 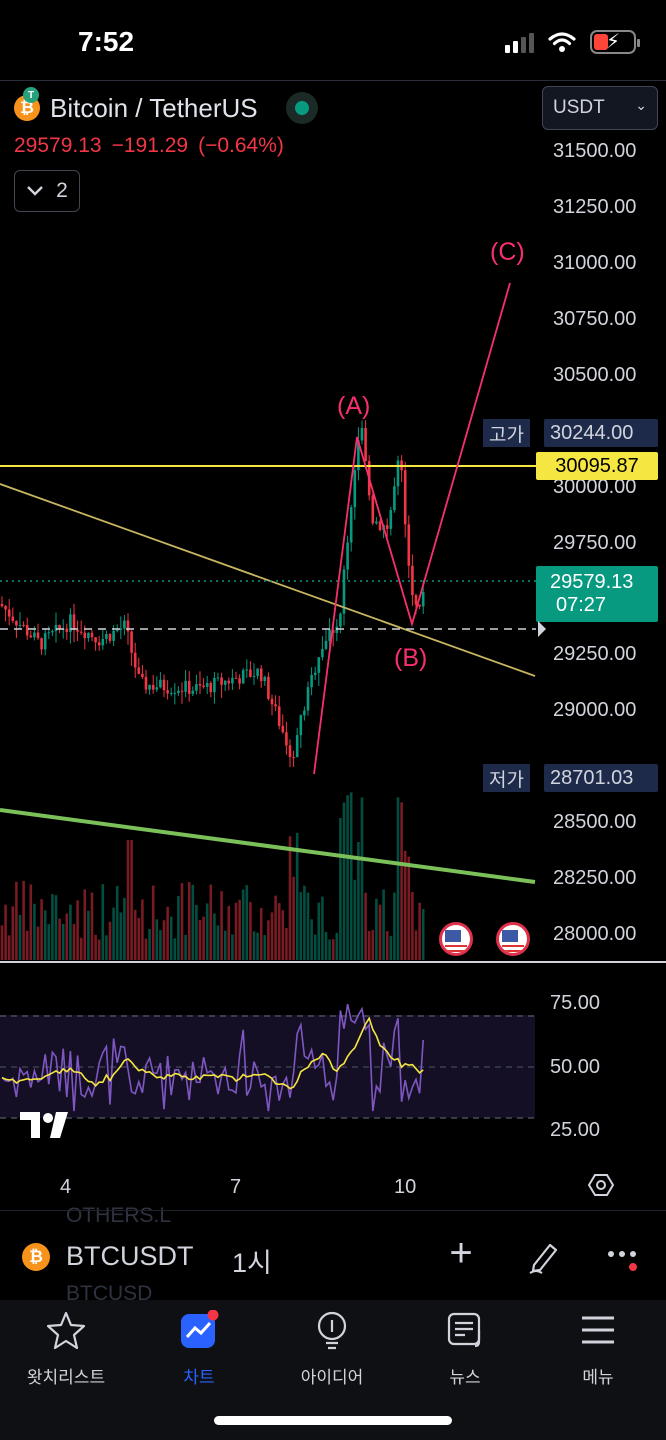 I want to click on status-time: 7:52, so click(x=106, y=41).